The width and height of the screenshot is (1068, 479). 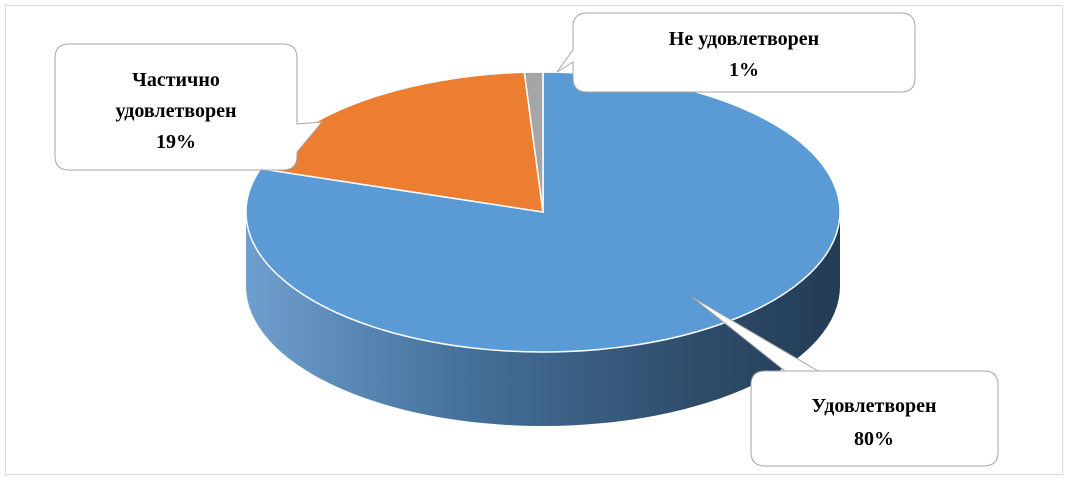 What do you see at coordinates (176, 80) in the screenshot?
I see `callout-partial-line1: Частично` at bounding box center [176, 80].